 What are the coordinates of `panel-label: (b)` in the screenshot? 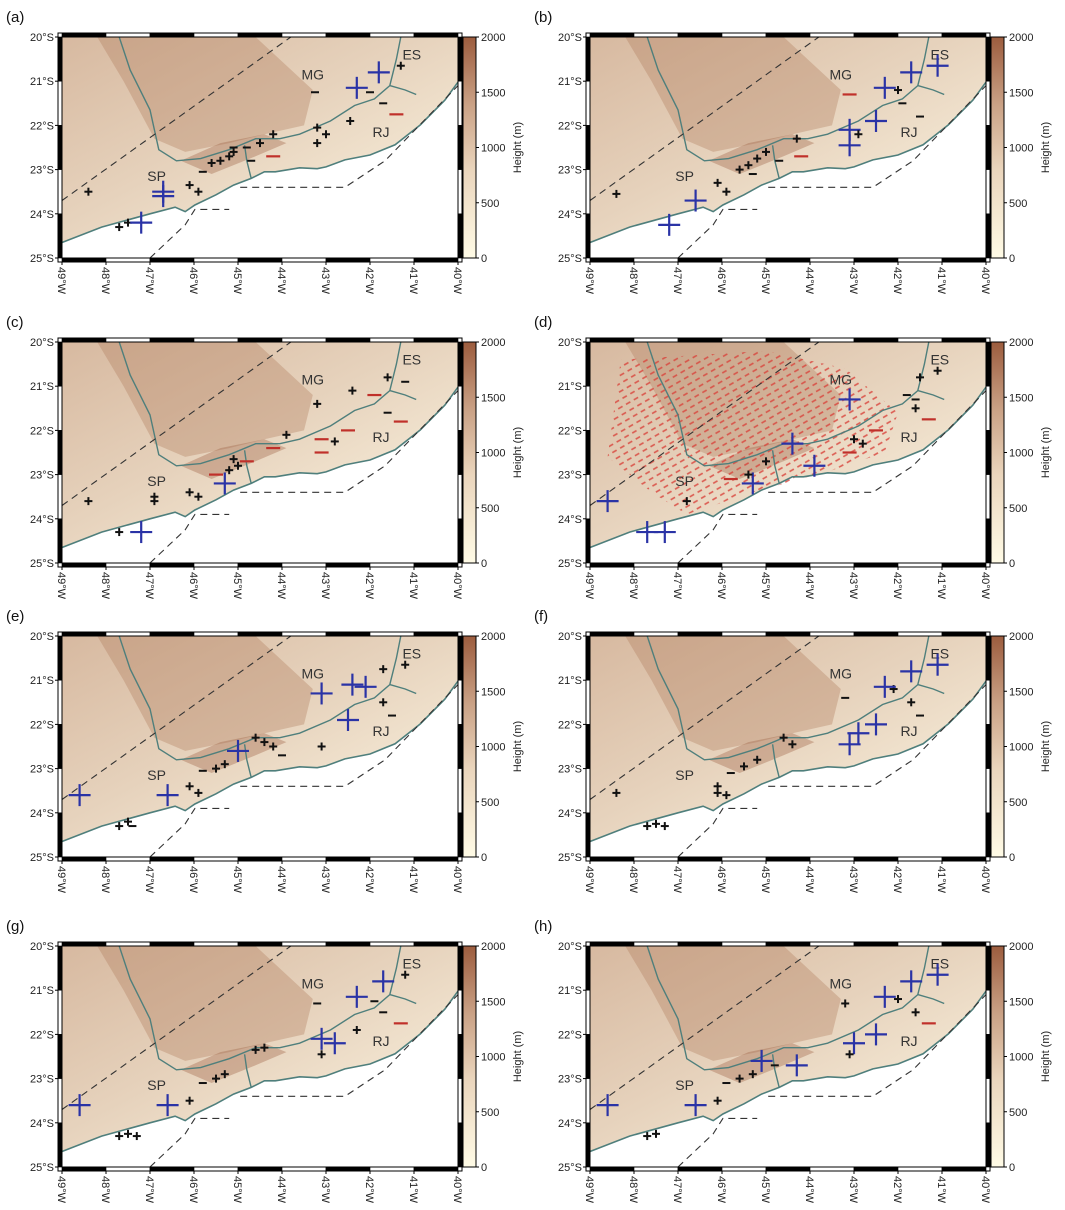 It's located at (543, 17).